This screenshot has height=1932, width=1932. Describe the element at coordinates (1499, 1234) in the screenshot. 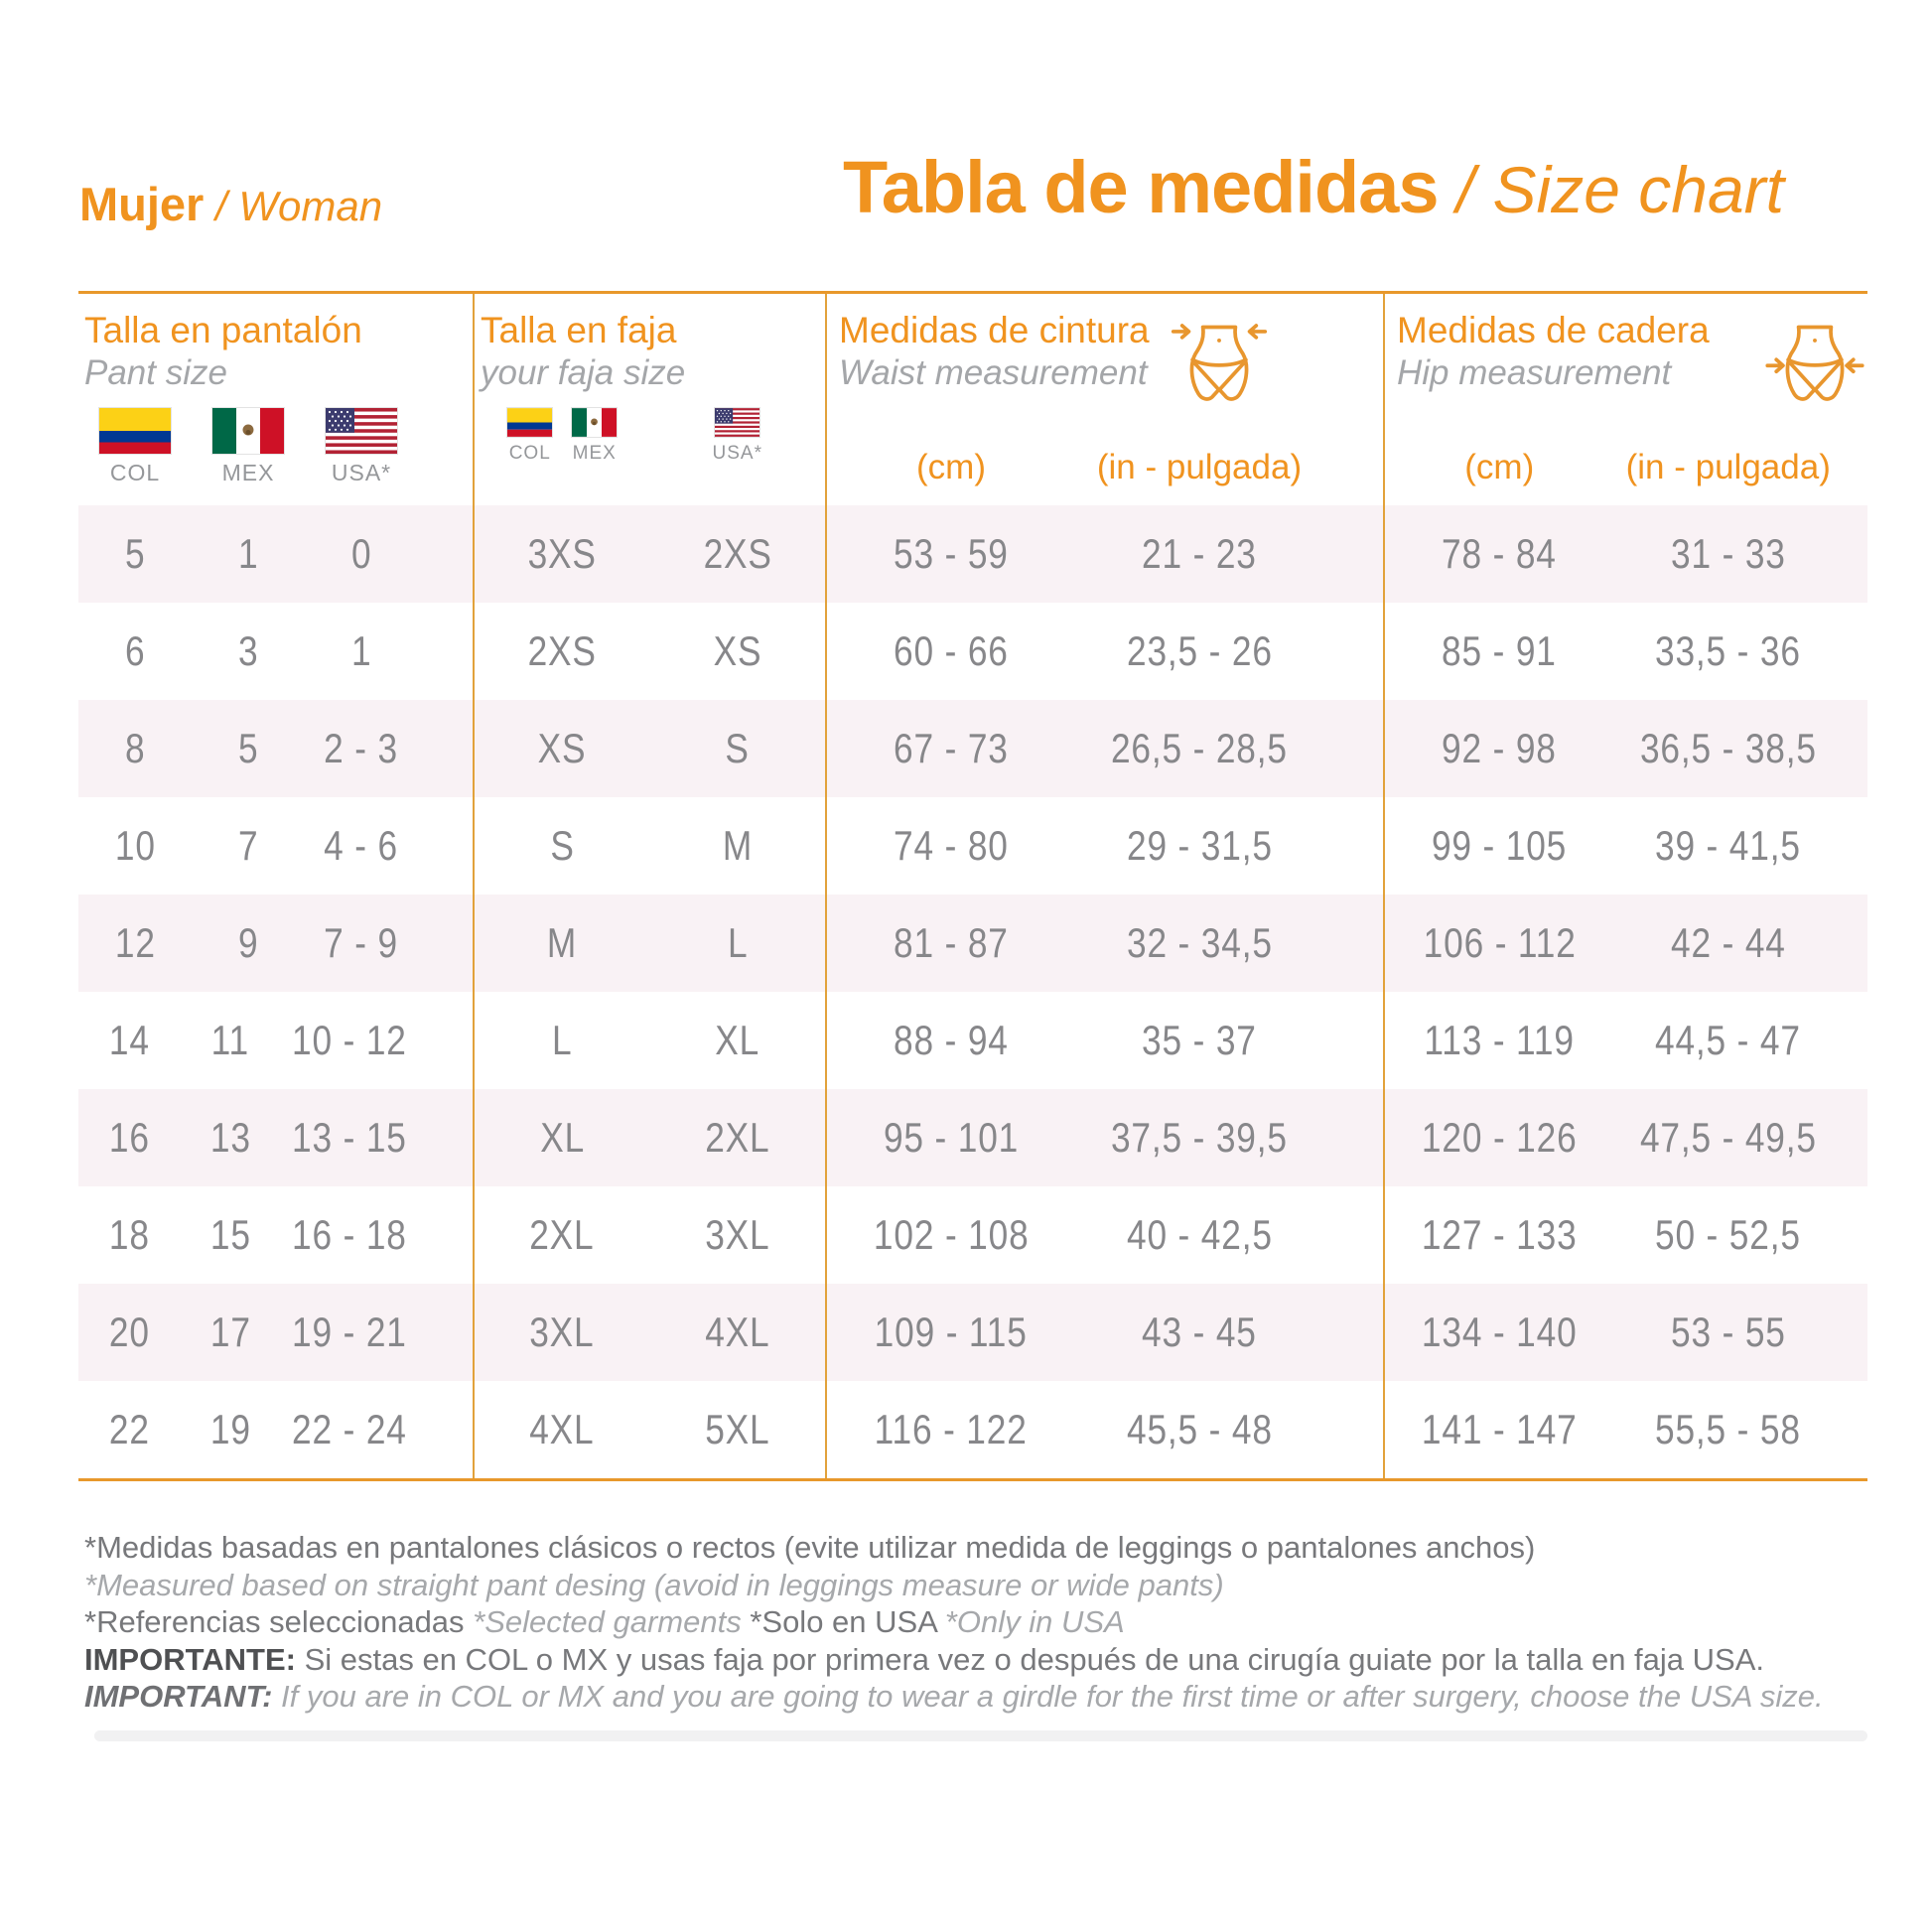

I see `hip-value: 127 - 133` at that location.